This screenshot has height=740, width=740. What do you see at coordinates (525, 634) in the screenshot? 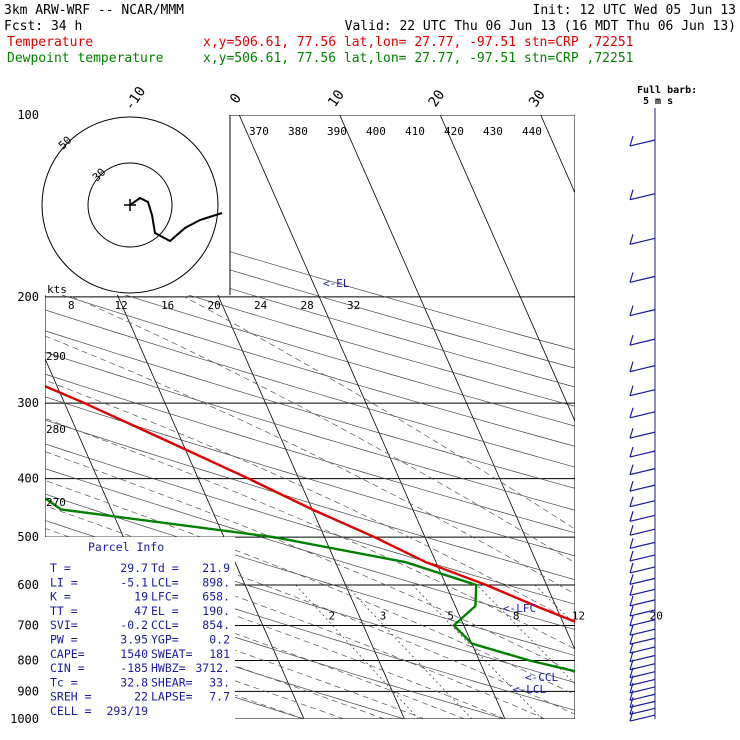
I see `mixing-ratio-line` at bounding box center [525, 634].